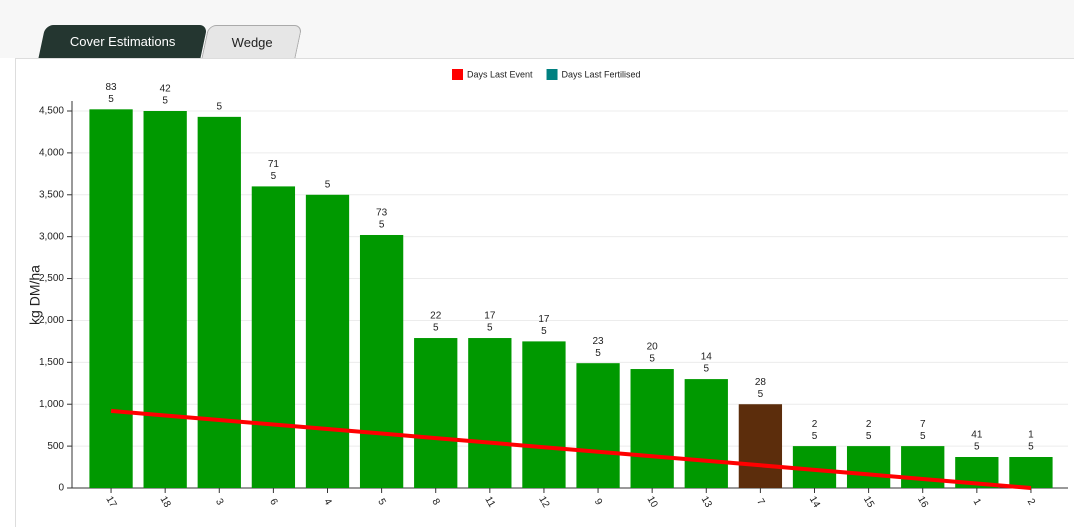  What do you see at coordinates (61, 488) in the screenshot?
I see `y-tick-label: 0` at bounding box center [61, 488].